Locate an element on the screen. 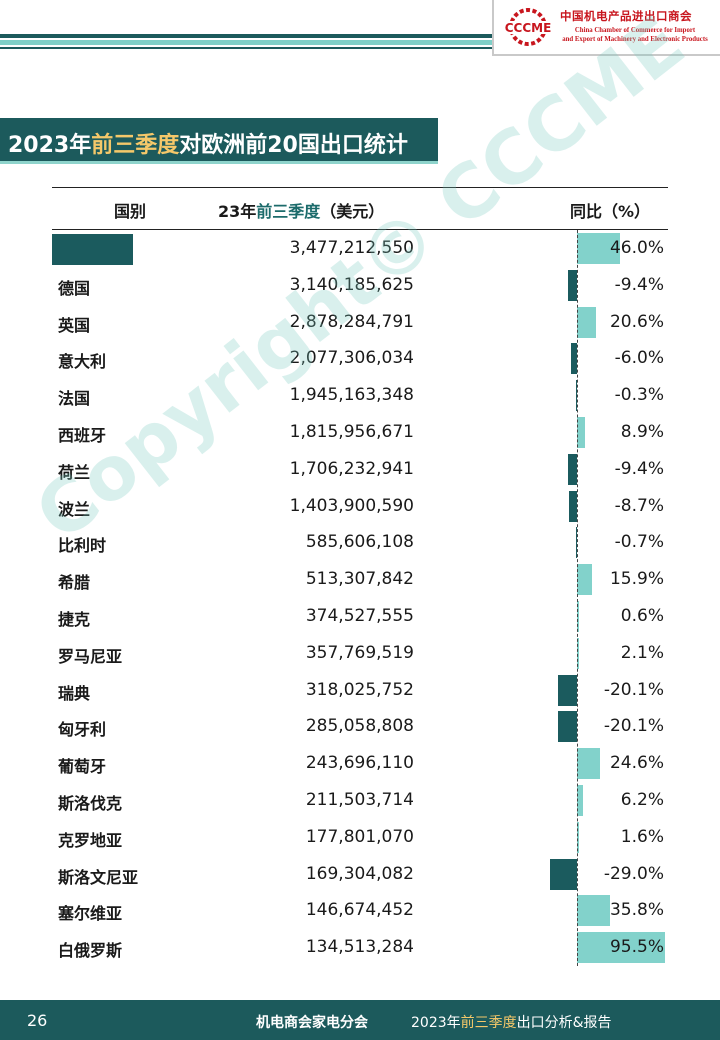 This screenshot has height=1040, width=720. table-row: 白俄罗斯 134,513,284 95.5% is located at coordinates (360, 947).